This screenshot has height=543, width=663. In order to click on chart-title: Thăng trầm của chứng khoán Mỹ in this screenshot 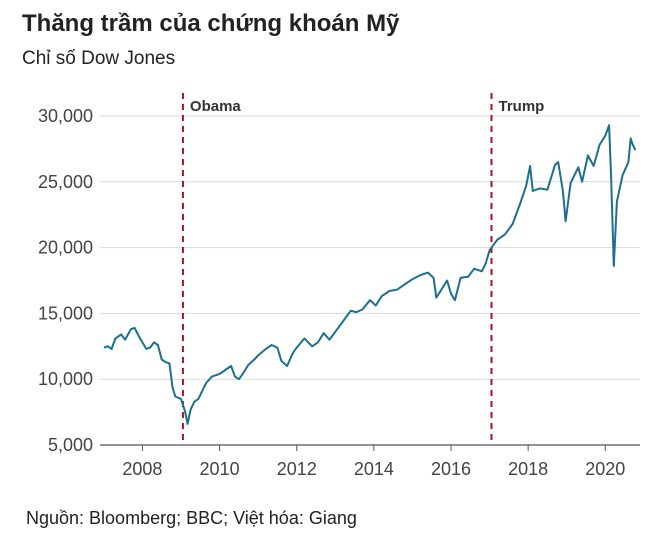, I will do `click(211, 23)`.